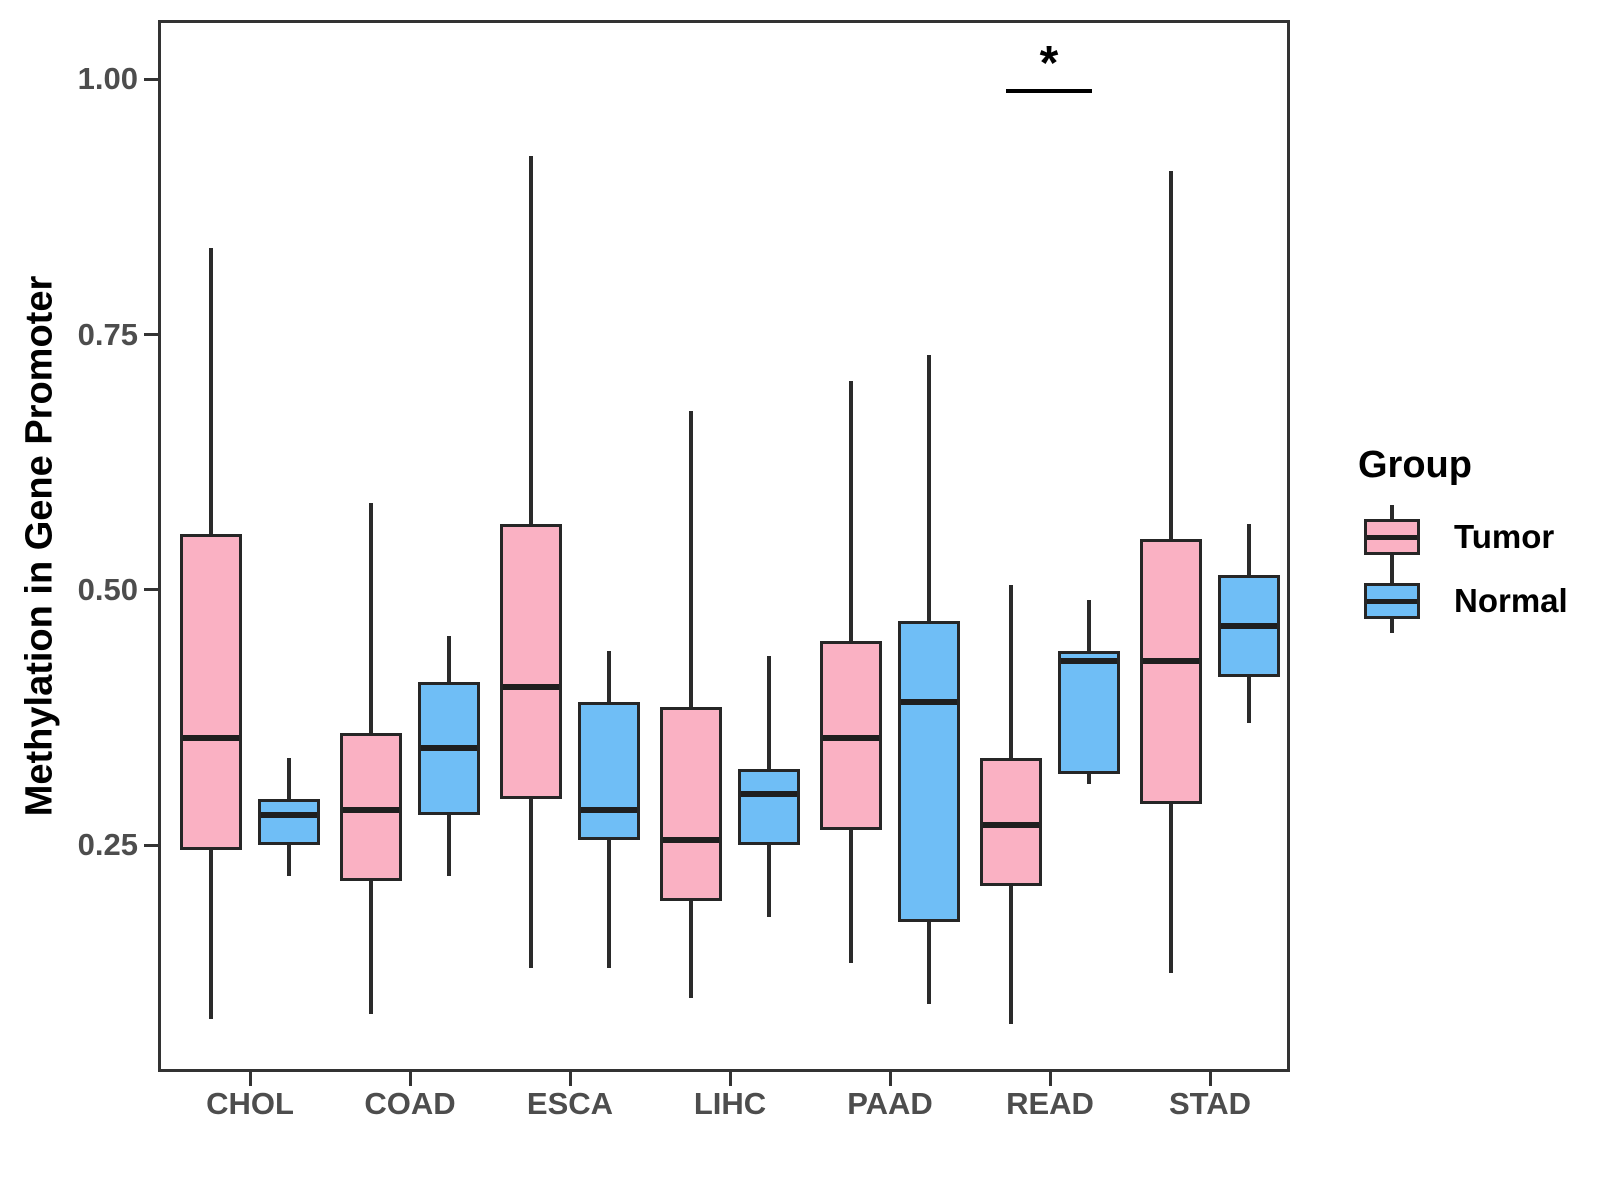 The width and height of the screenshot is (1600, 1200). I want to click on legend-normal-median-icon, so click(1392, 601).